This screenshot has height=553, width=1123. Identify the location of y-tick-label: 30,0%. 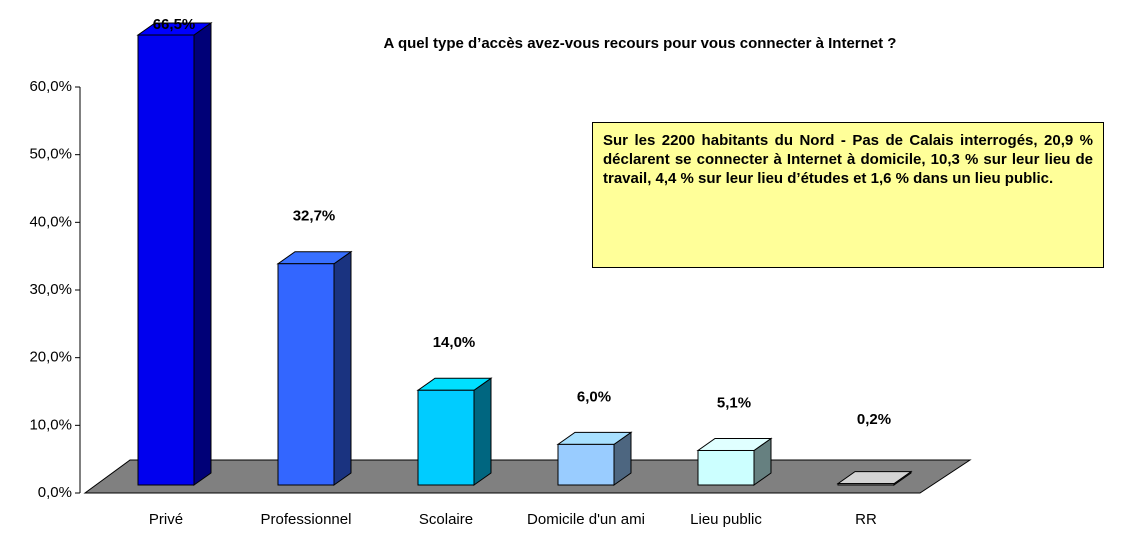
(50, 289).